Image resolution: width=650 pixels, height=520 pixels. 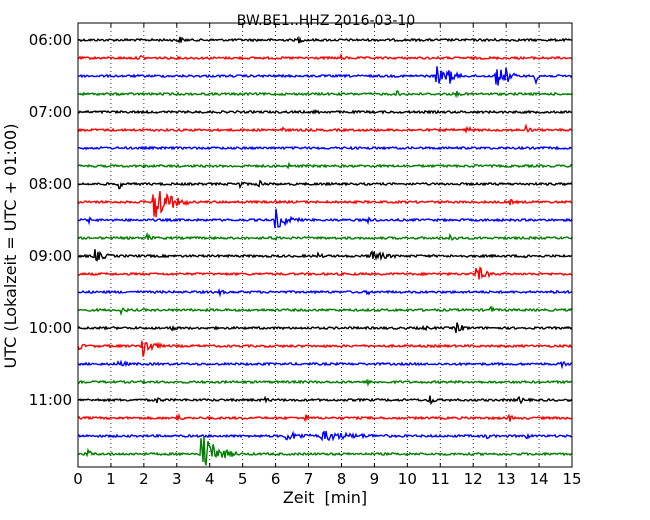 I want to click on x-tick-label: 14, so click(x=539, y=479).